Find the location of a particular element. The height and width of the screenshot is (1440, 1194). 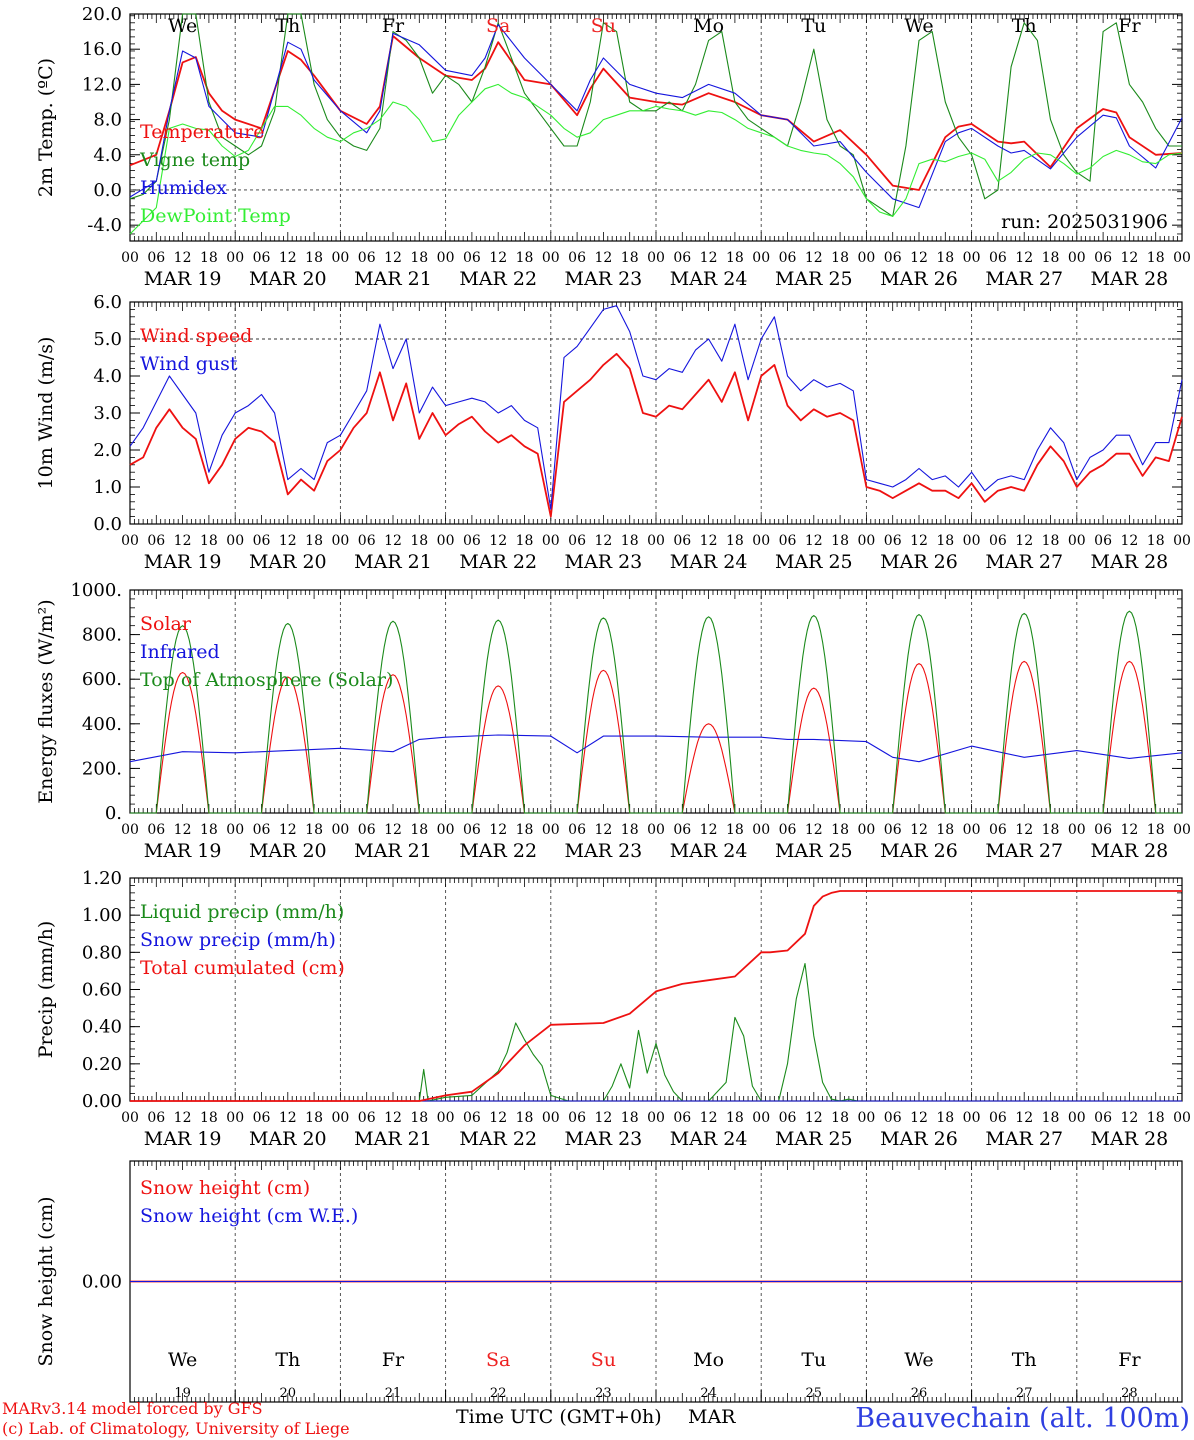

date-label: MAR 23 is located at coordinates (604, 1139).